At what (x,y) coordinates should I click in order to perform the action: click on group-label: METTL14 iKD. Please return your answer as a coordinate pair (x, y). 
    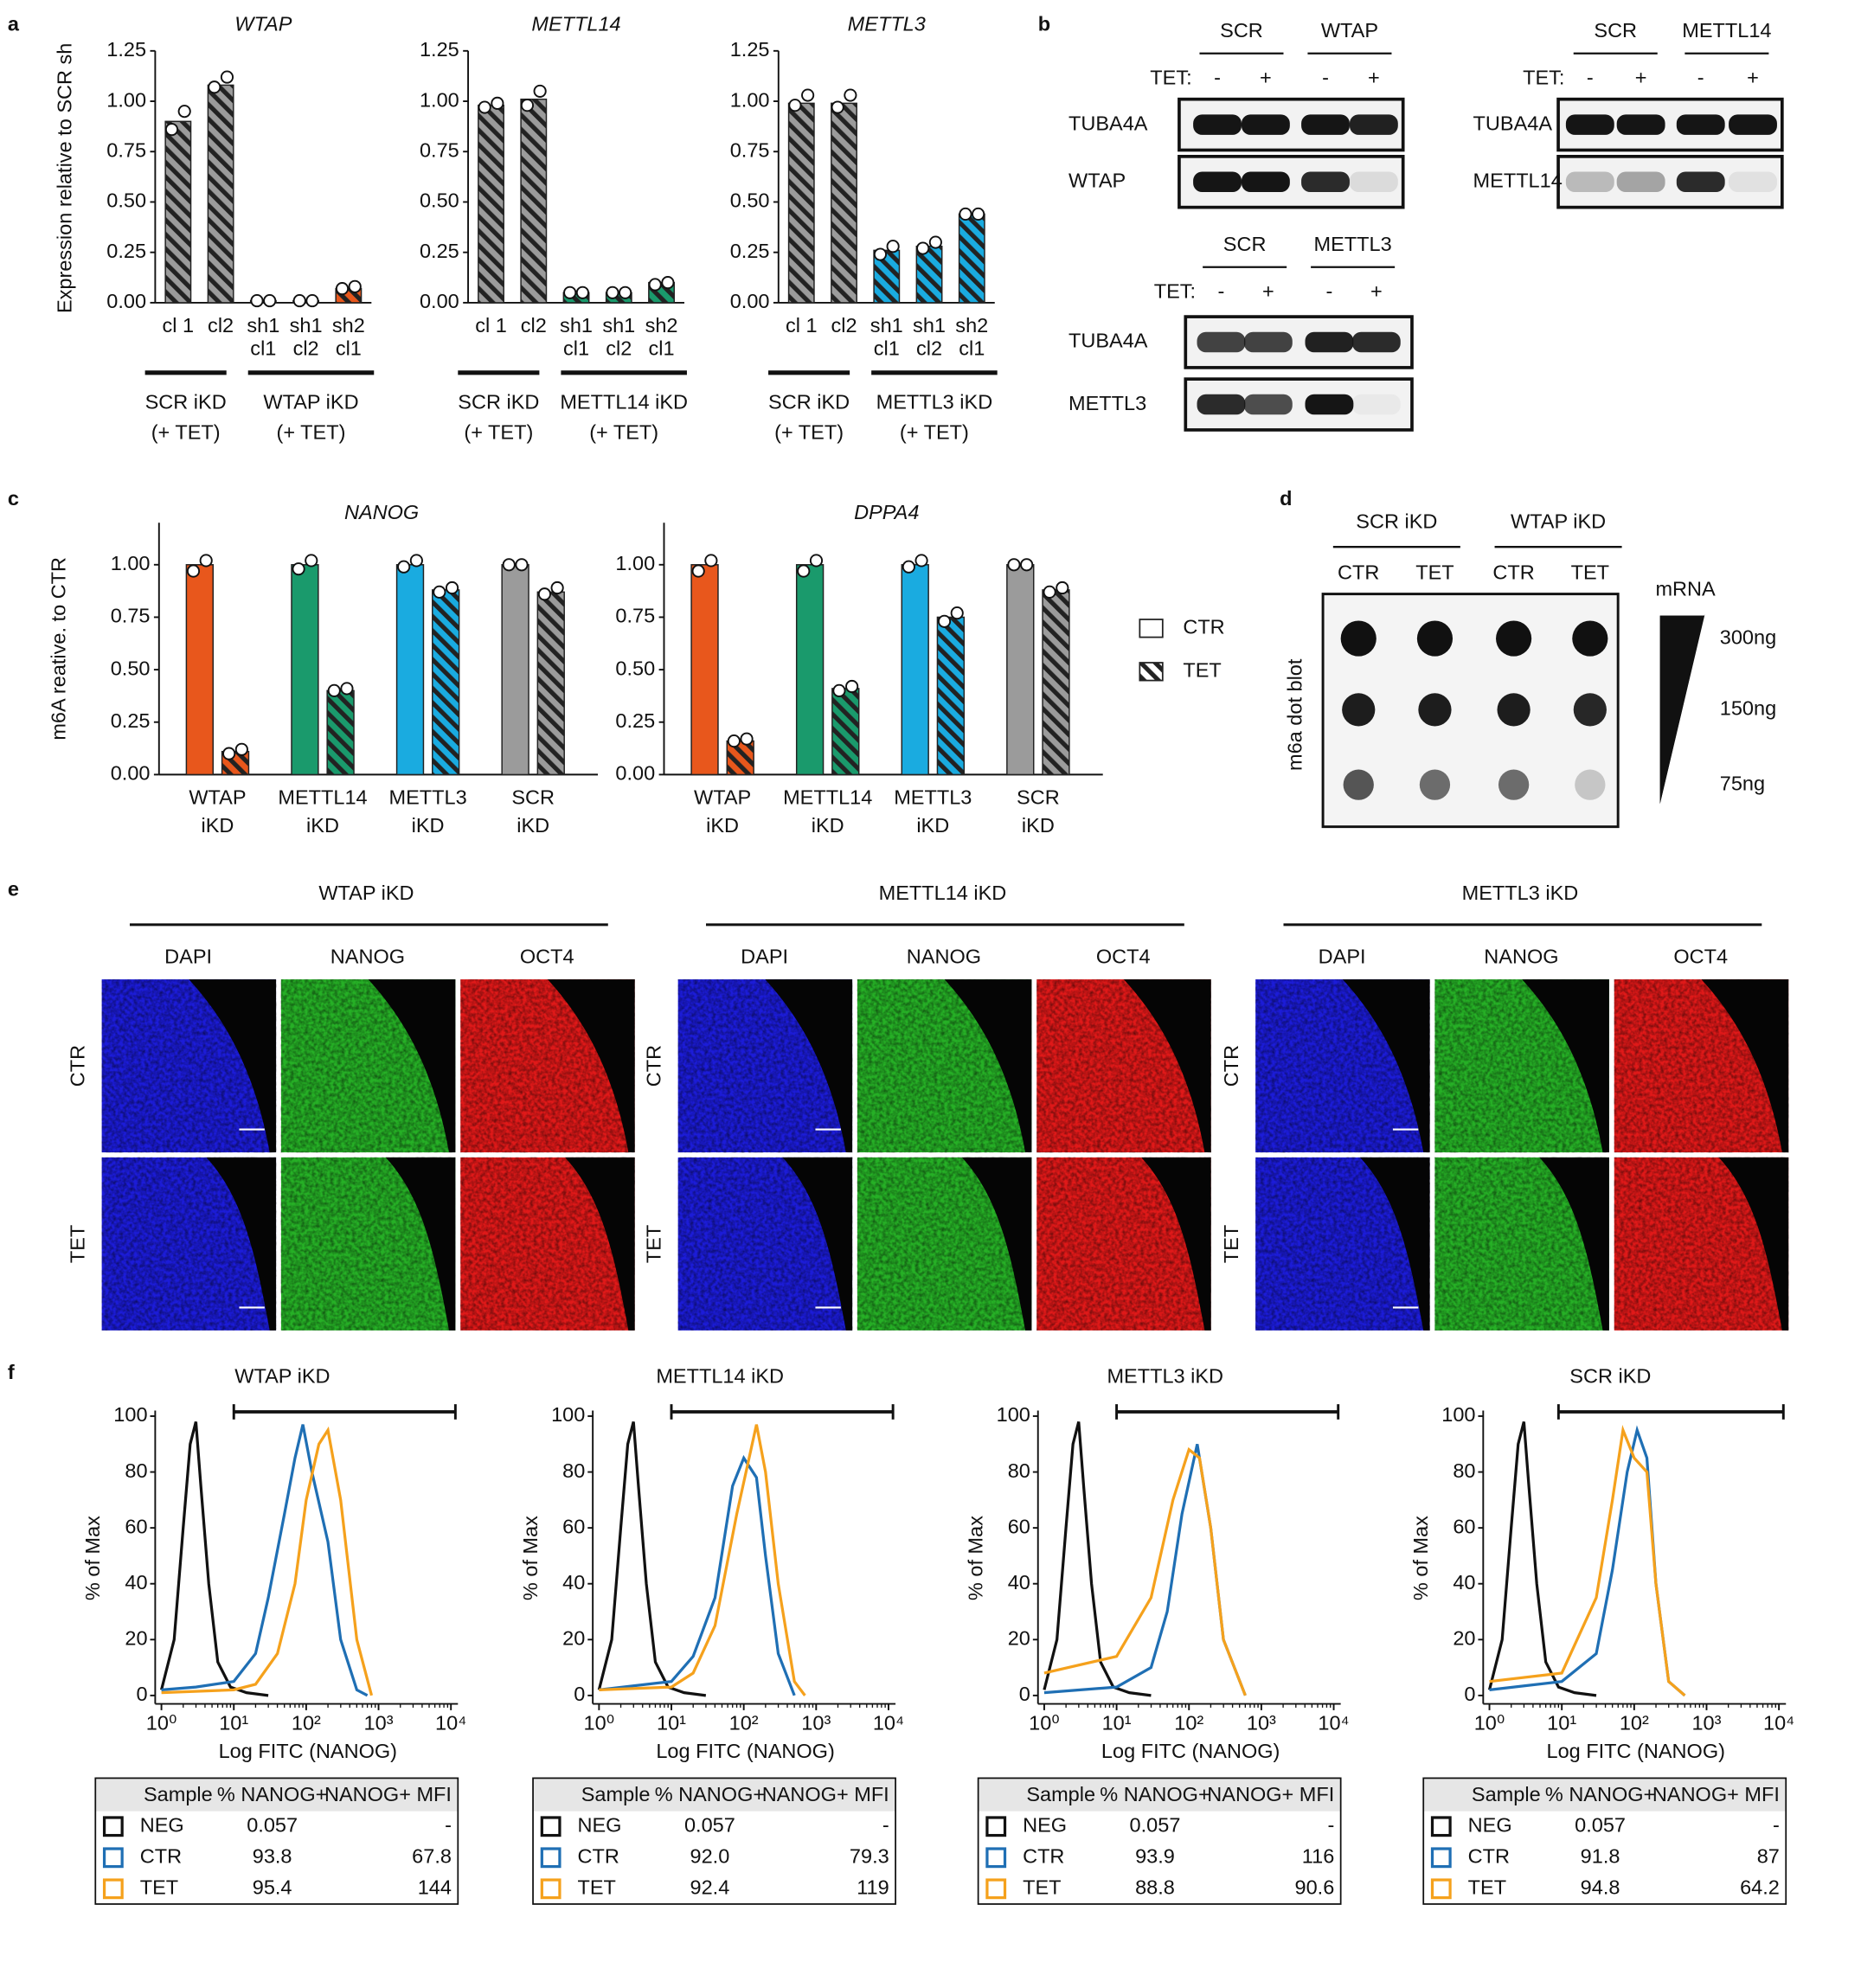
    Looking at the image, I should click on (624, 401).